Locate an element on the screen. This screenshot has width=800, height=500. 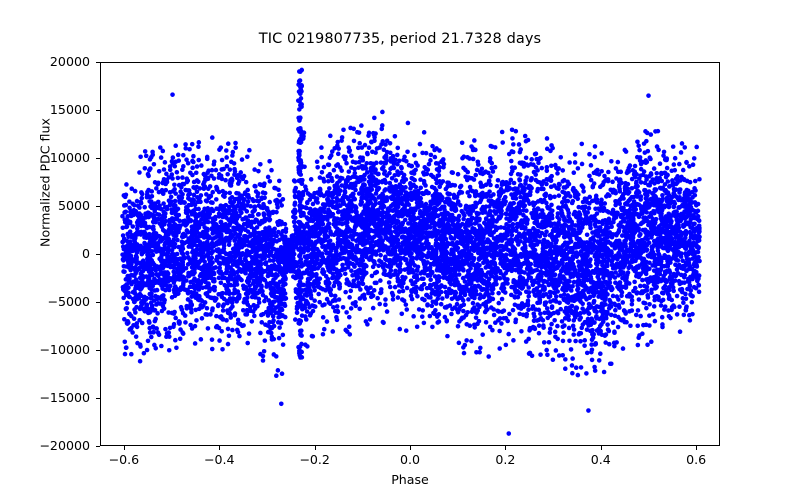
x-tick-label: 0.6 is located at coordinates (696, 459).